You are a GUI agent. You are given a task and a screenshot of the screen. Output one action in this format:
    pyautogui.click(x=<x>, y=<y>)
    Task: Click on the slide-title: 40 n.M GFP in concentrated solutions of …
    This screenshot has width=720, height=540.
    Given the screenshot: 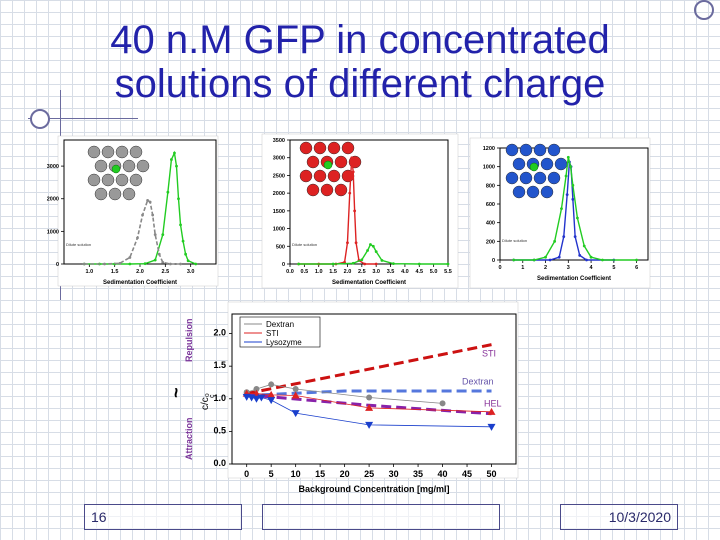 What is the action you would take?
    pyautogui.click(x=360, y=62)
    